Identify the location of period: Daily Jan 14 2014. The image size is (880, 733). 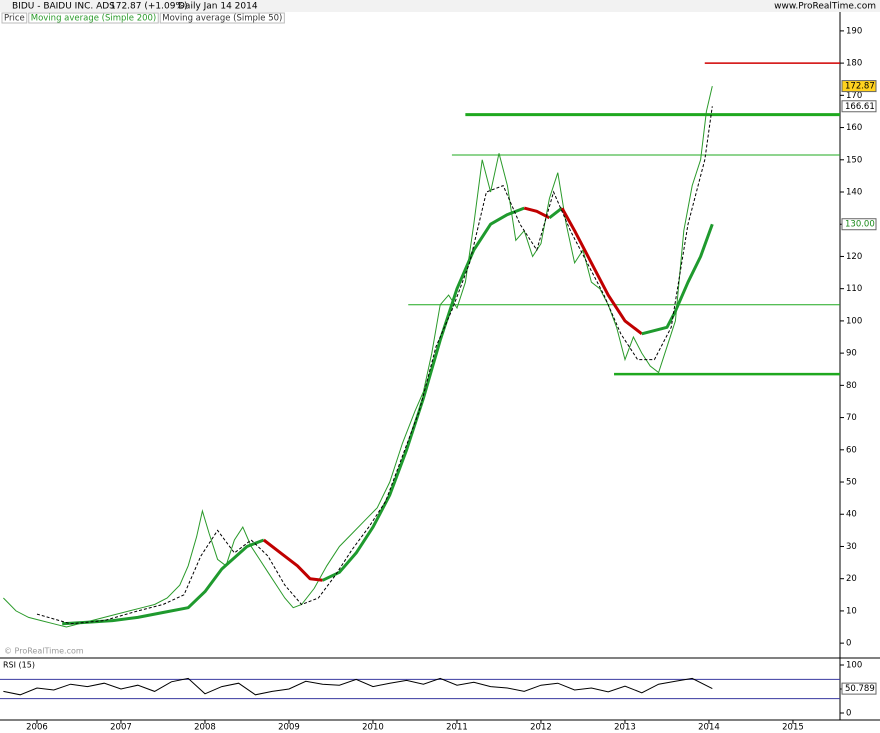
(218, 7).